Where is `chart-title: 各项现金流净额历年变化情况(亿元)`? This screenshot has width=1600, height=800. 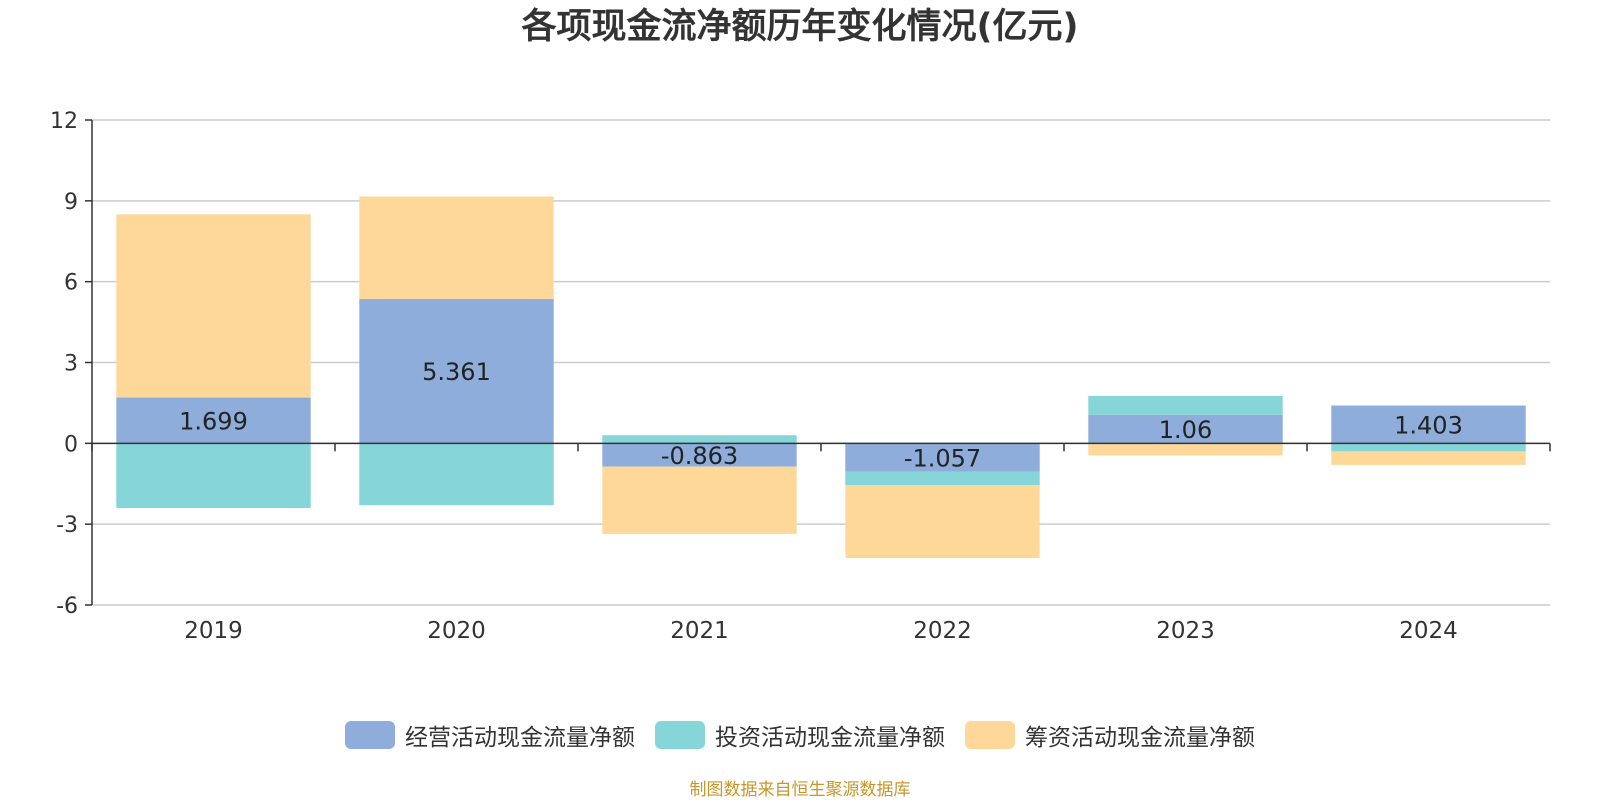
chart-title: 各项现金流净额历年变化情况(亿元) is located at coordinates (800, 27).